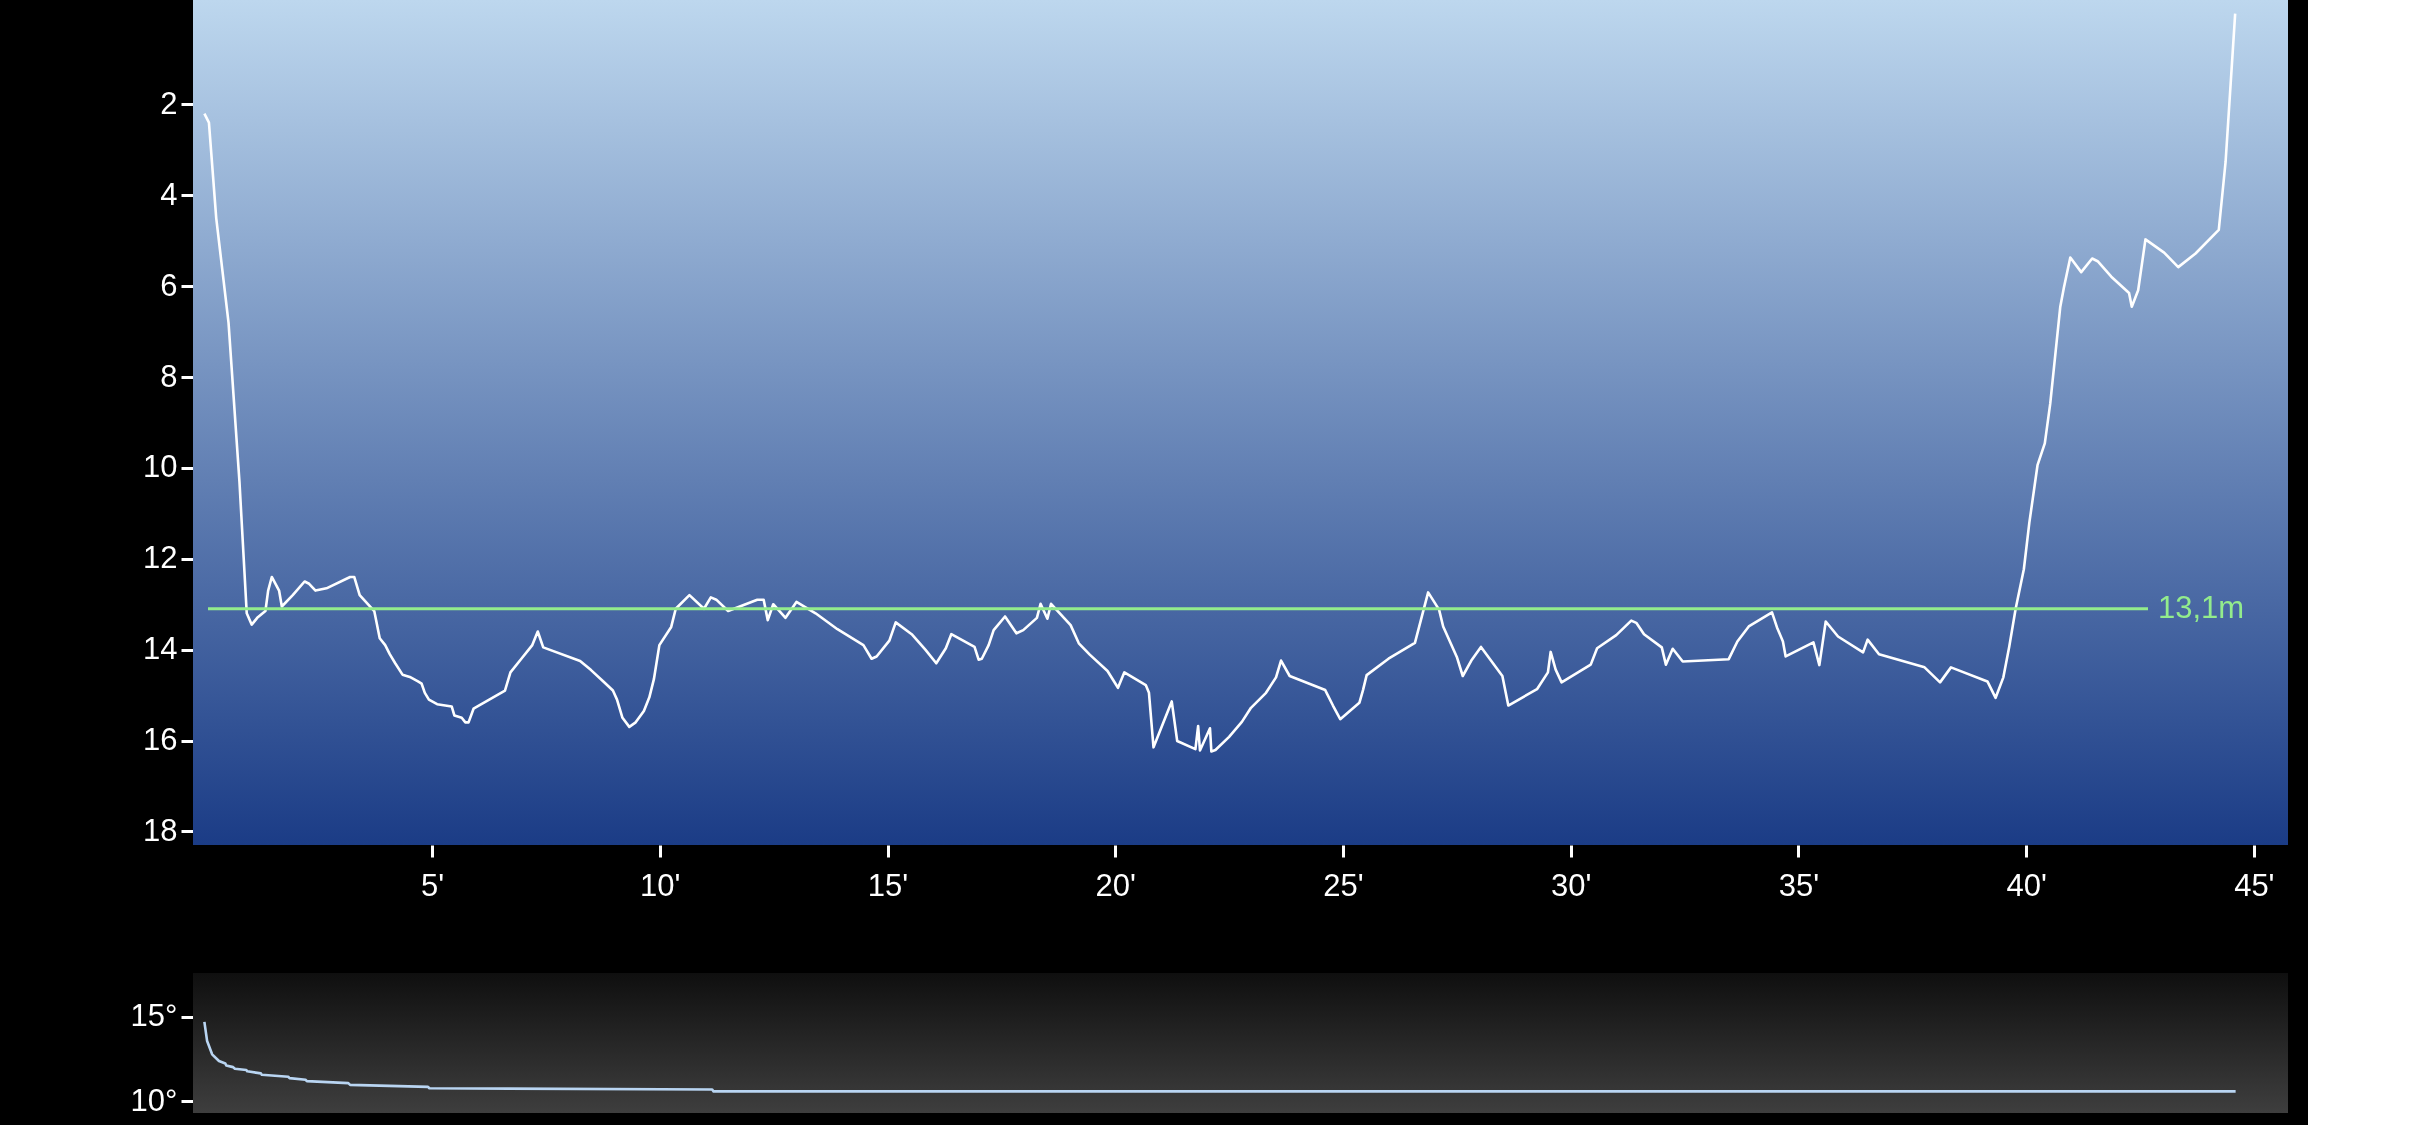 The image size is (2436, 1125). Describe the element at coordinates (2254, 885) in the screenshot. I see `x-tick-label: 45'` at that location.